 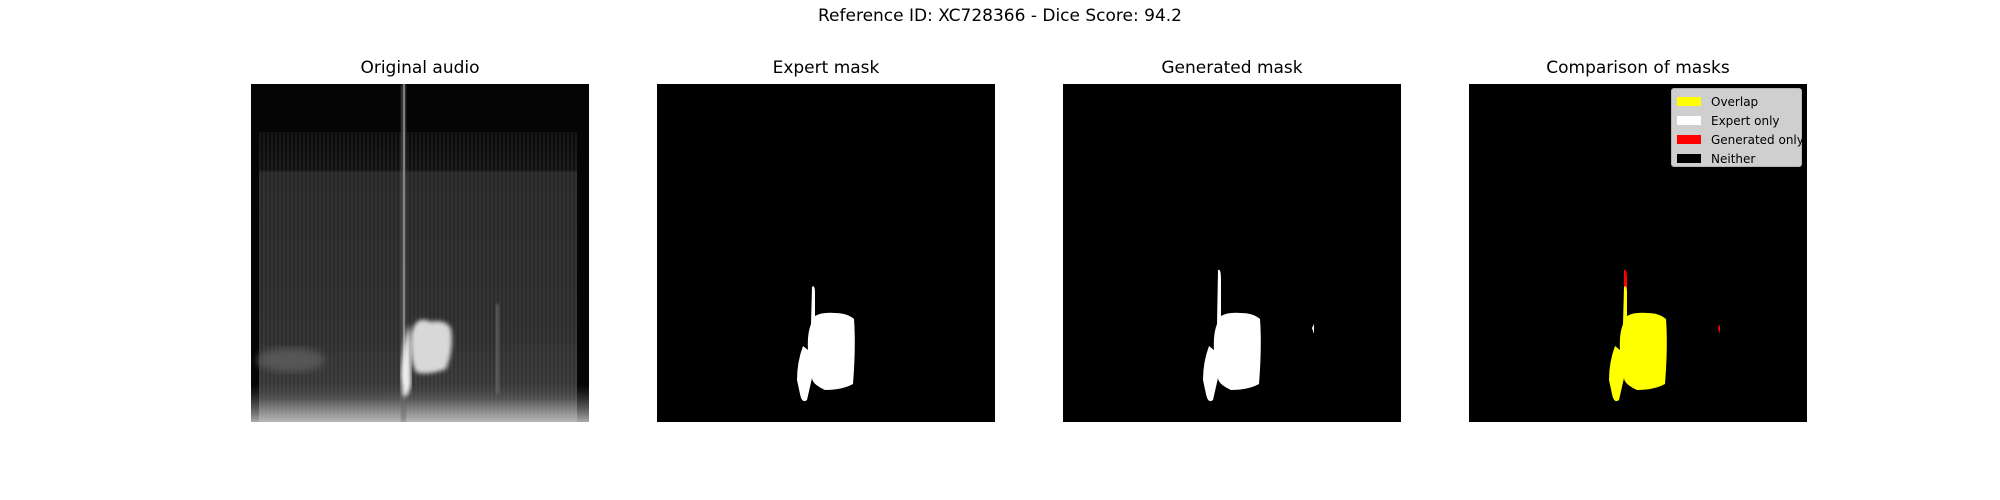 I want to click on spectrogram-image, so click(x=420, y=253).